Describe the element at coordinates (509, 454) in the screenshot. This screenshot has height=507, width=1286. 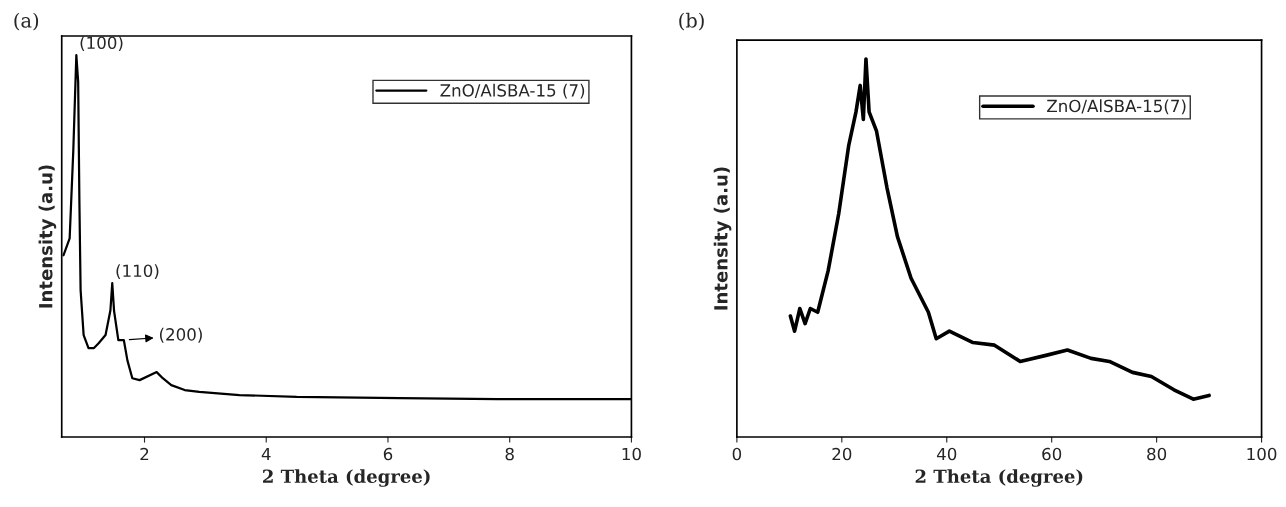
I see `x-tick-label: 8` at that location.